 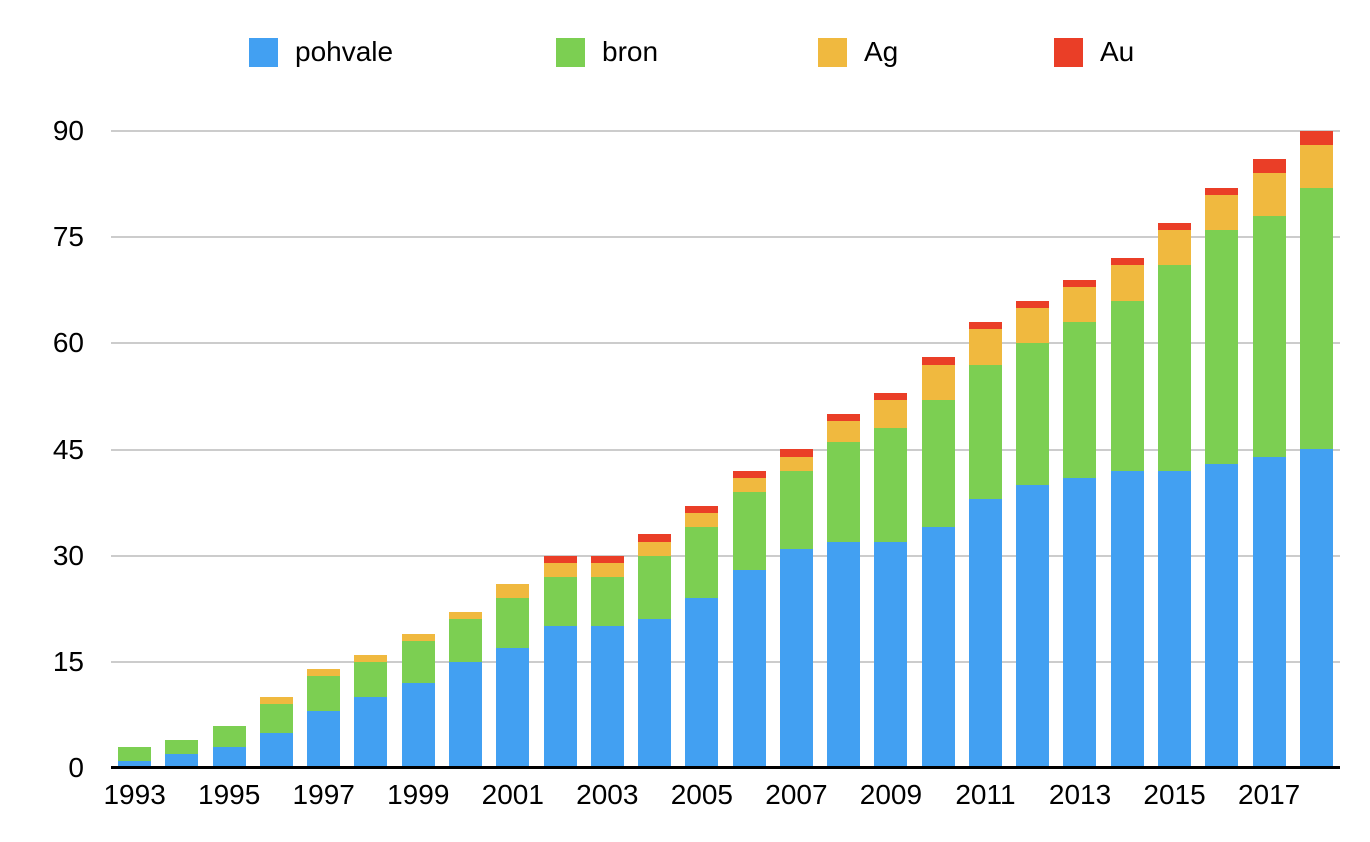 What do you see at coordinates (891, 655) in the screenshot?
I see `bar-segment-pohvale-2009` at bounding box center [891, 655].